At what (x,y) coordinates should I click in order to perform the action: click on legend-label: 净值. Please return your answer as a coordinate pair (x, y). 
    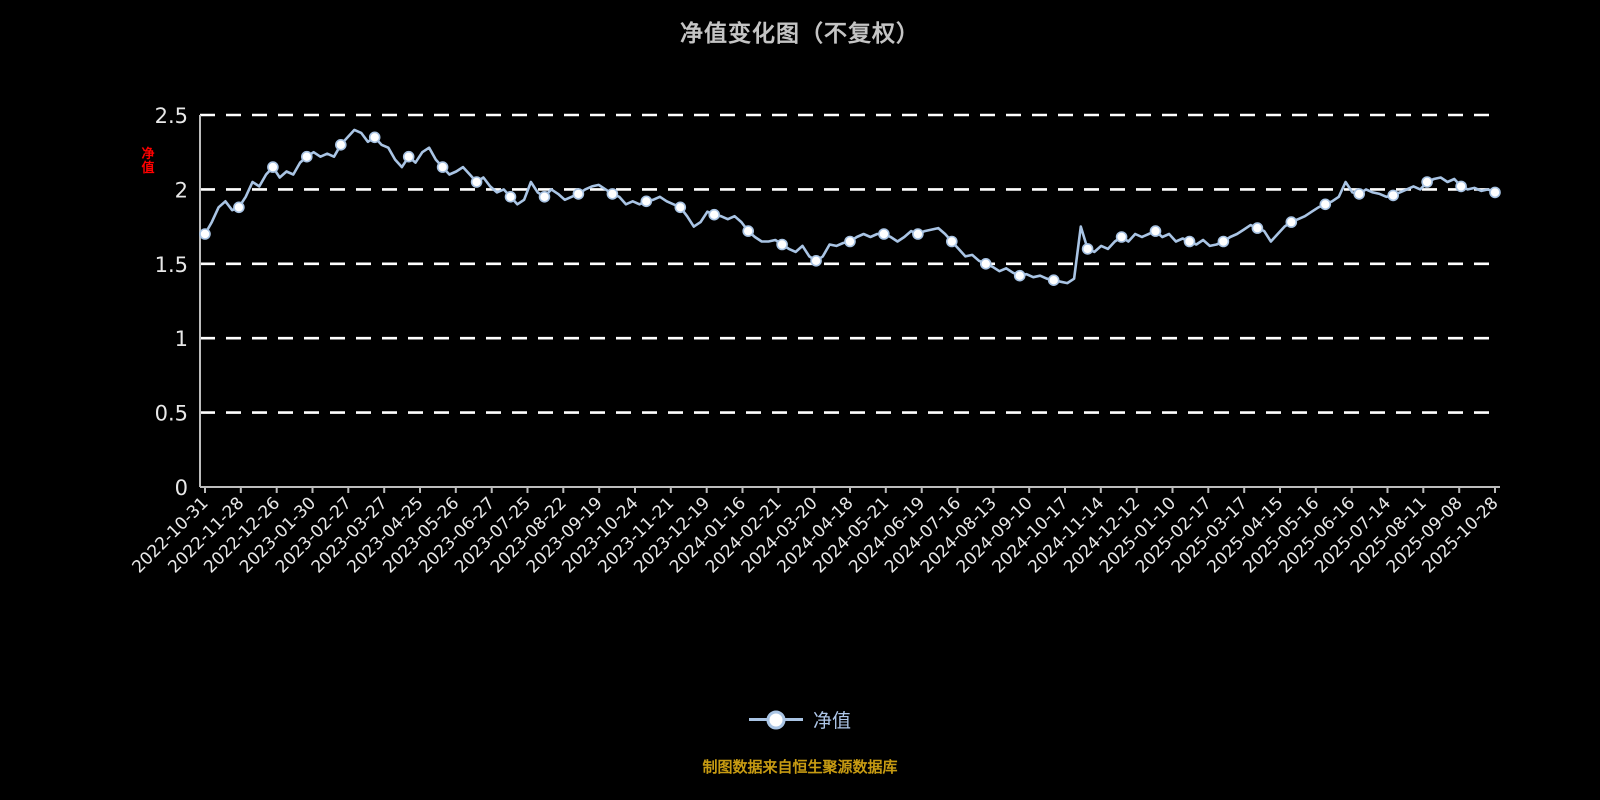
    Looking at the image, I should click on (831, 721).